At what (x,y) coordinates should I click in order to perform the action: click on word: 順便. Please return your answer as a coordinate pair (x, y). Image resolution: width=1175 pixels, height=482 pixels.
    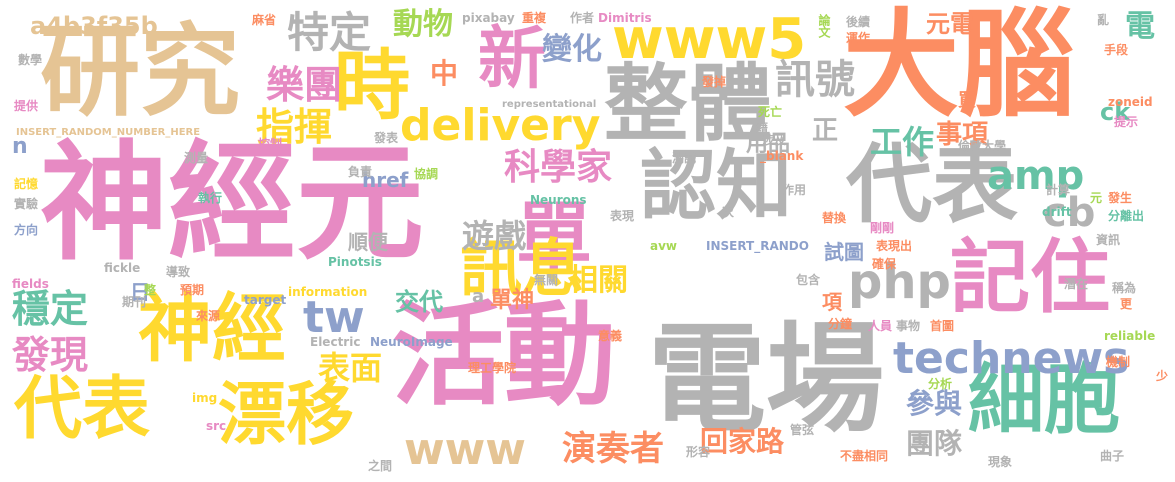
    Looking at the image, I should click on (368, 242).